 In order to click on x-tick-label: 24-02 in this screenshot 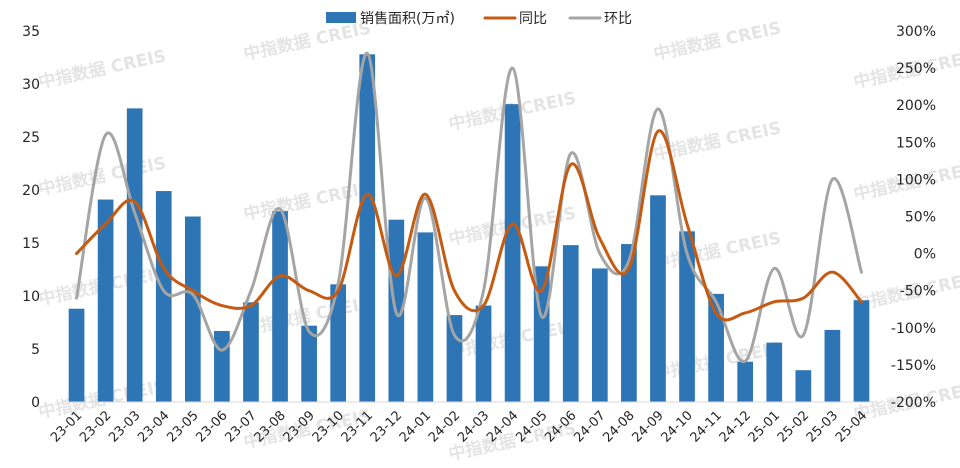, I will do `click(444, 426)`.